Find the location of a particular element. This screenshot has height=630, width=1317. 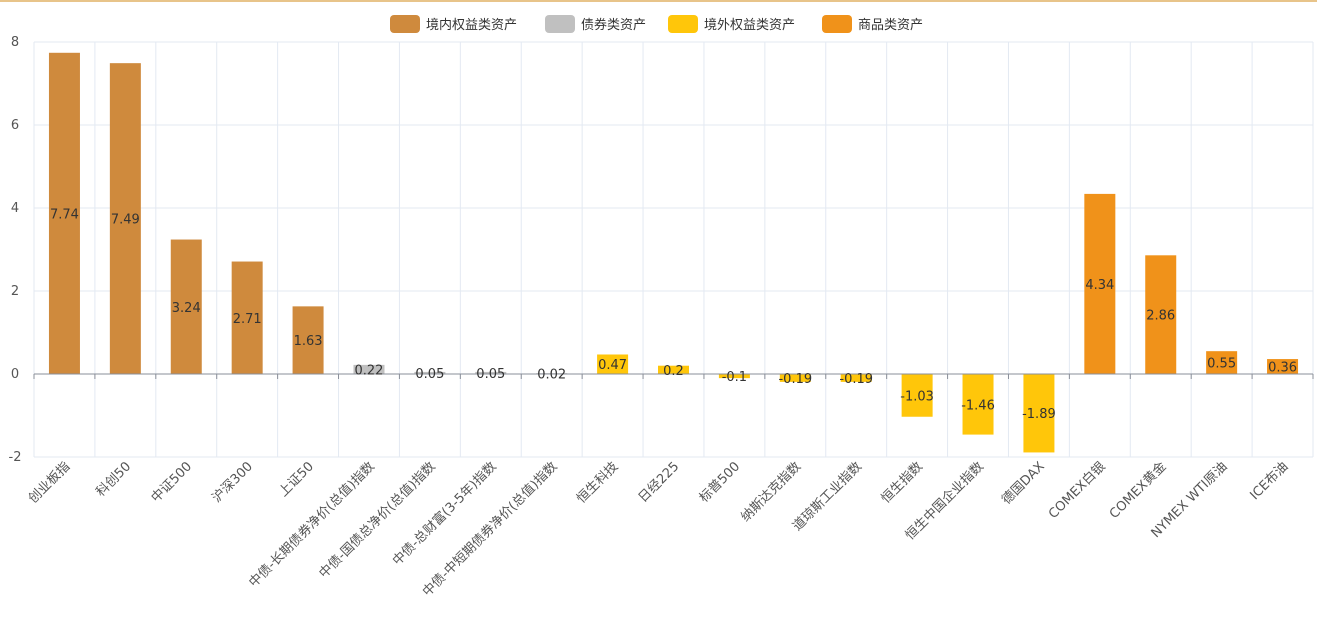

data-label: -1.89 is located at coordinates (1039, 414).